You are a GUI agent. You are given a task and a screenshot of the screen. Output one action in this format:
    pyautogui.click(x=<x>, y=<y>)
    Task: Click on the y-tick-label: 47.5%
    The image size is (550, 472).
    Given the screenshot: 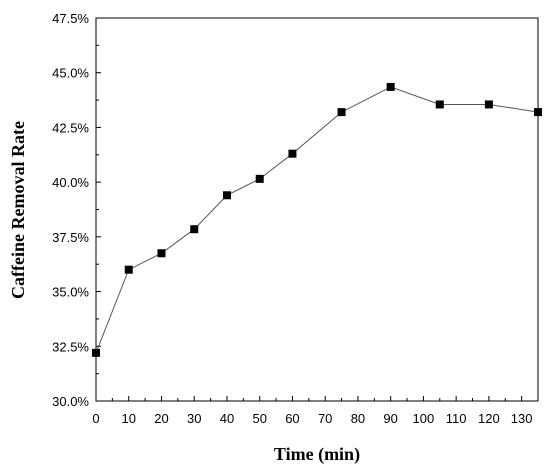 What is the action you would take?
    pyautogui.click(x=70, y=18)
    